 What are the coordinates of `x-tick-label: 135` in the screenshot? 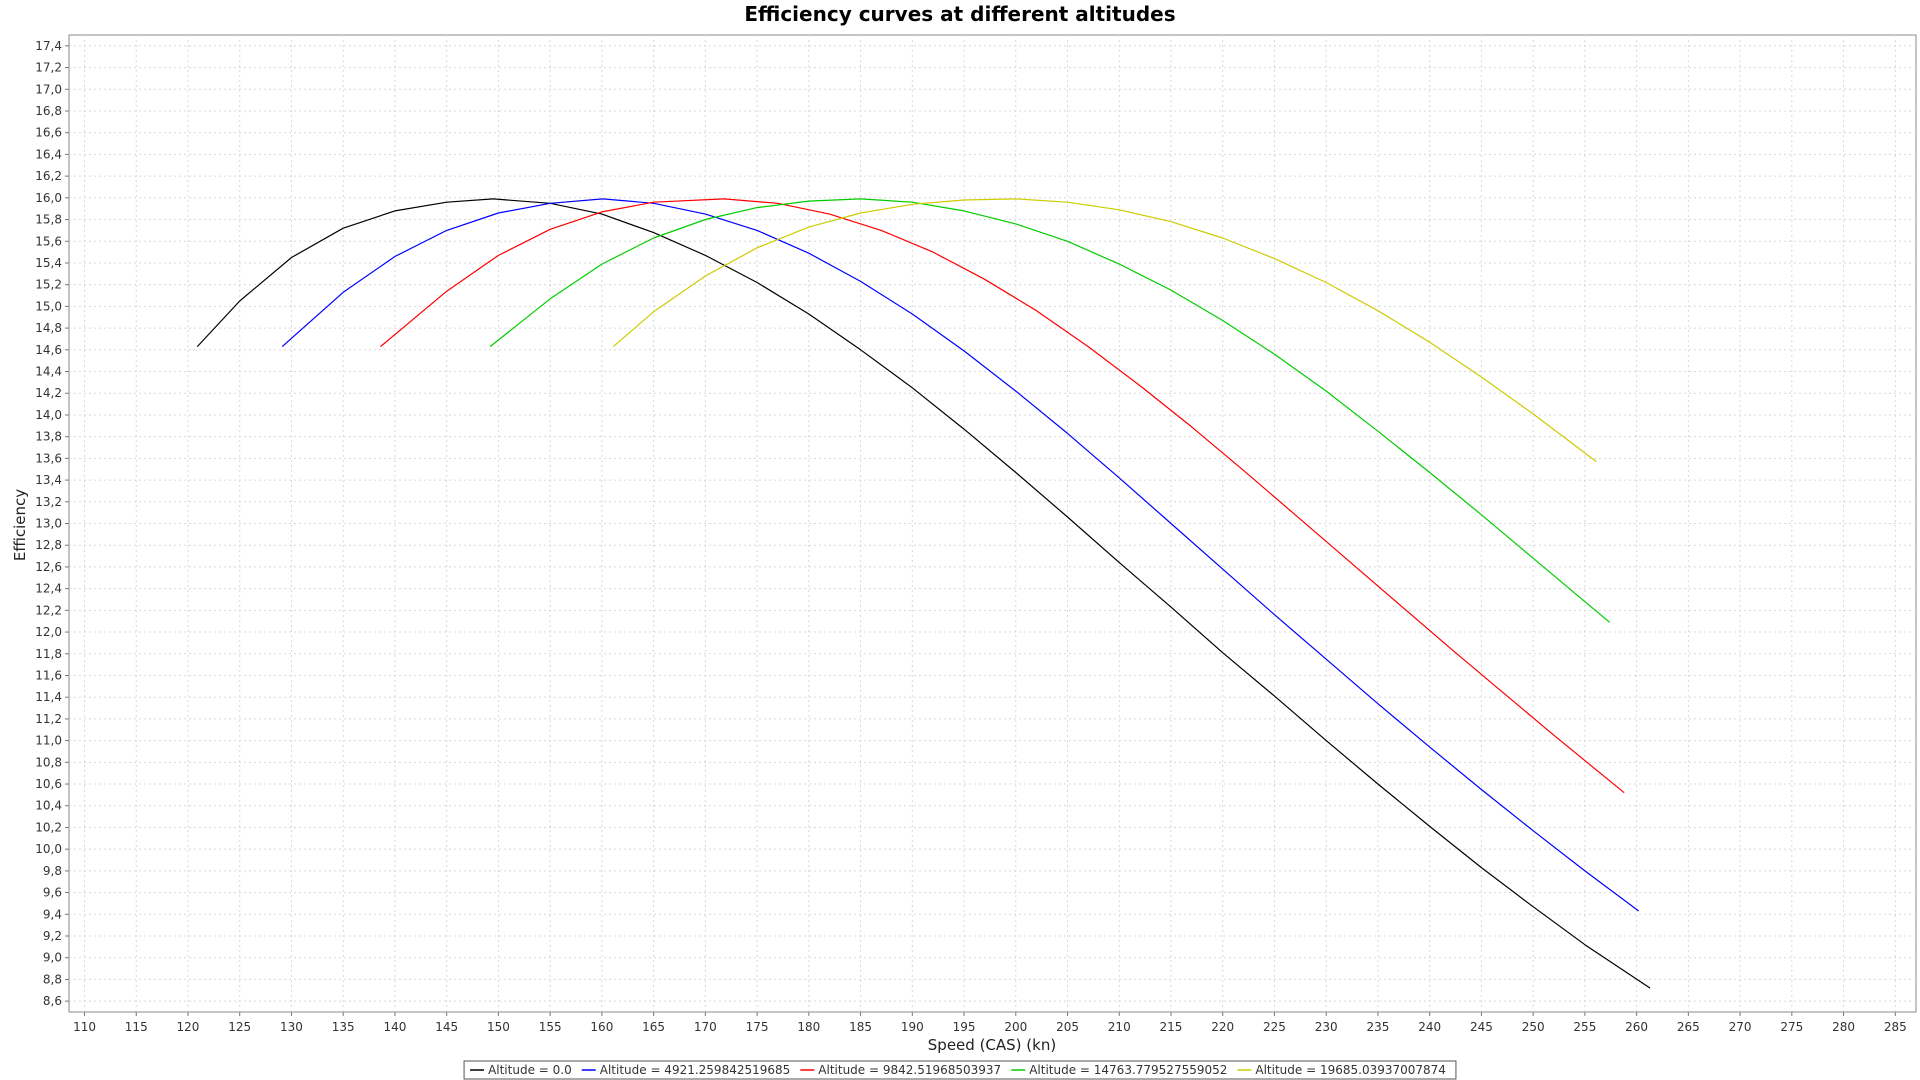 It's located at (343, 1027).